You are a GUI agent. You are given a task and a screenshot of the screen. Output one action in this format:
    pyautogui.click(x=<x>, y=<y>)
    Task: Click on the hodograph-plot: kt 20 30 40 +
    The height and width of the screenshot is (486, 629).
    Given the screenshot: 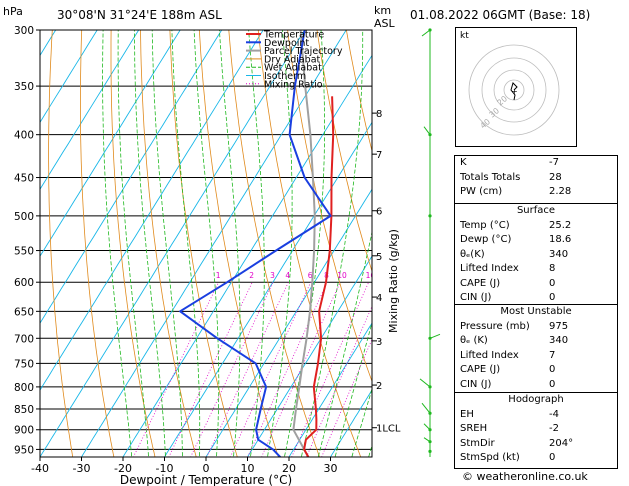 What is the action you would take?
    pyautogui.click(x=516, y=87)
    